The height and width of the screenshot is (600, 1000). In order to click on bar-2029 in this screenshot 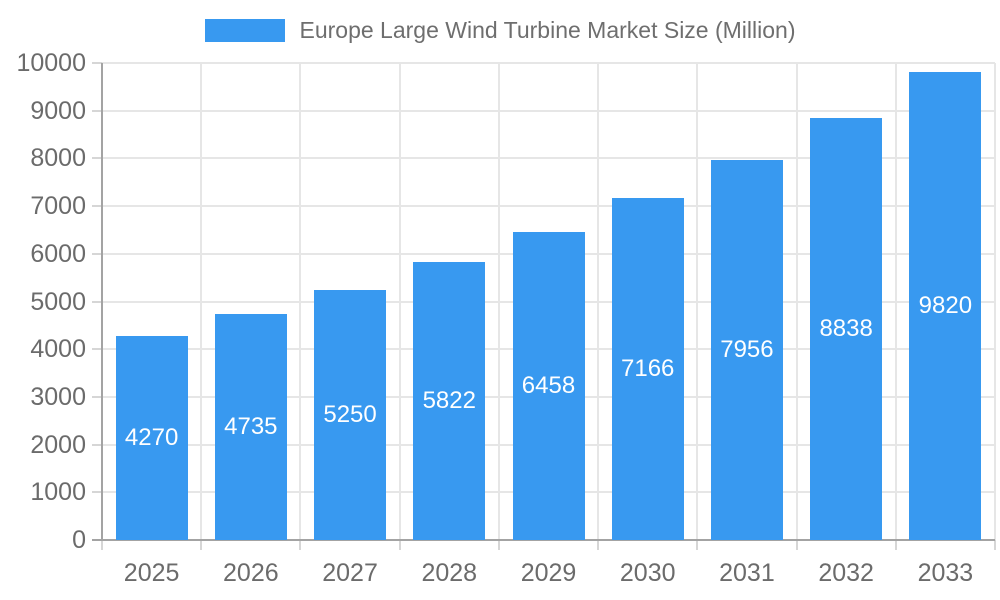, I will do `click(548, 385)`.